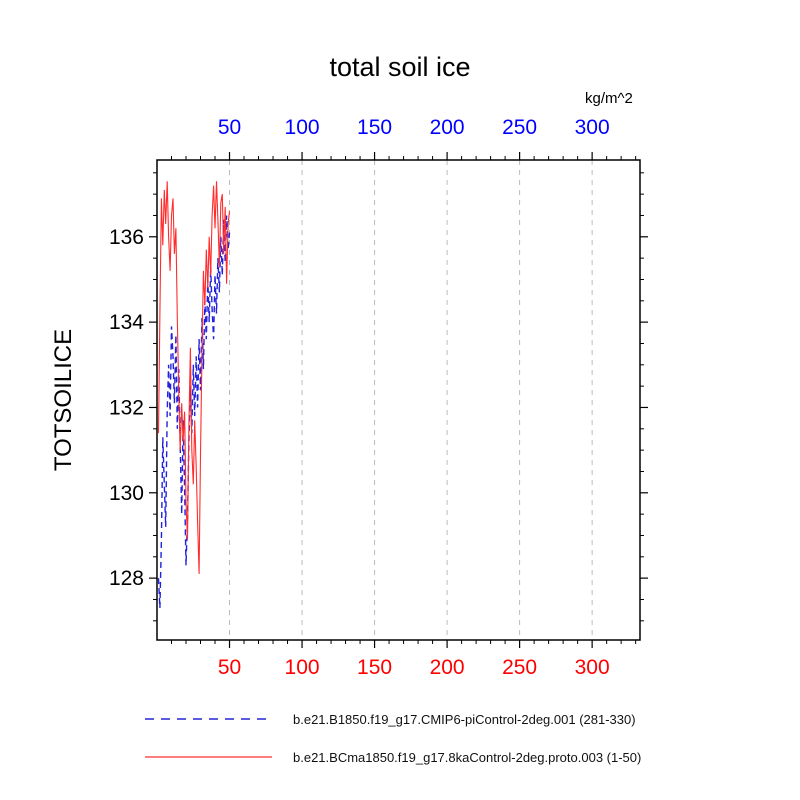 The image size is (800, 800). Describe the element at coordinates (609, 98) in the screenshot. I see `units-label: kg/m^2` at that location.